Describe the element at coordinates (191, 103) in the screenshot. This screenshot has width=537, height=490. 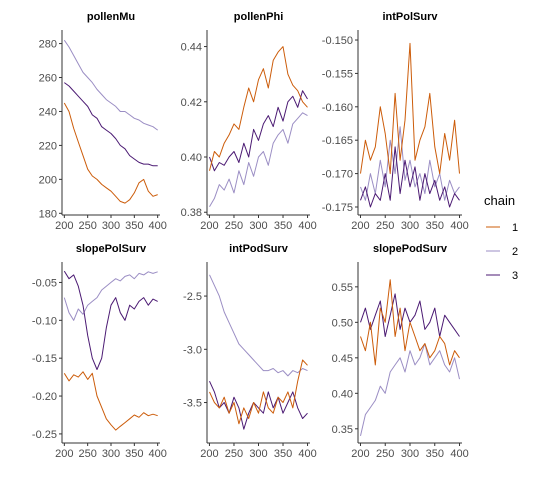
I see `y-tick-label: 0.42` at that location.